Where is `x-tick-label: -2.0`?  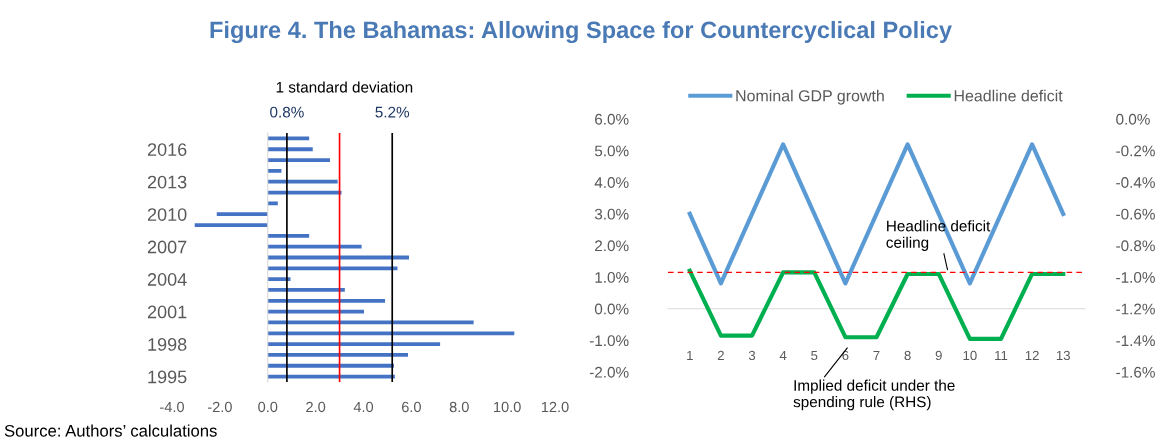 x-tick-label: -2.0 is located at coordinates (219, 407).